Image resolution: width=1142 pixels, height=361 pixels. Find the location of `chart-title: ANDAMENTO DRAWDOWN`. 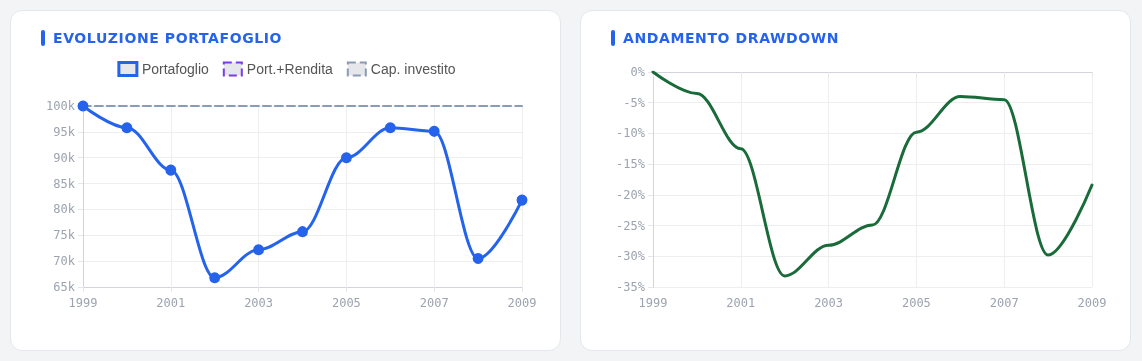

chart-title: ANDAMENTO DRAWDOWN is located at coordinates (731, 38).